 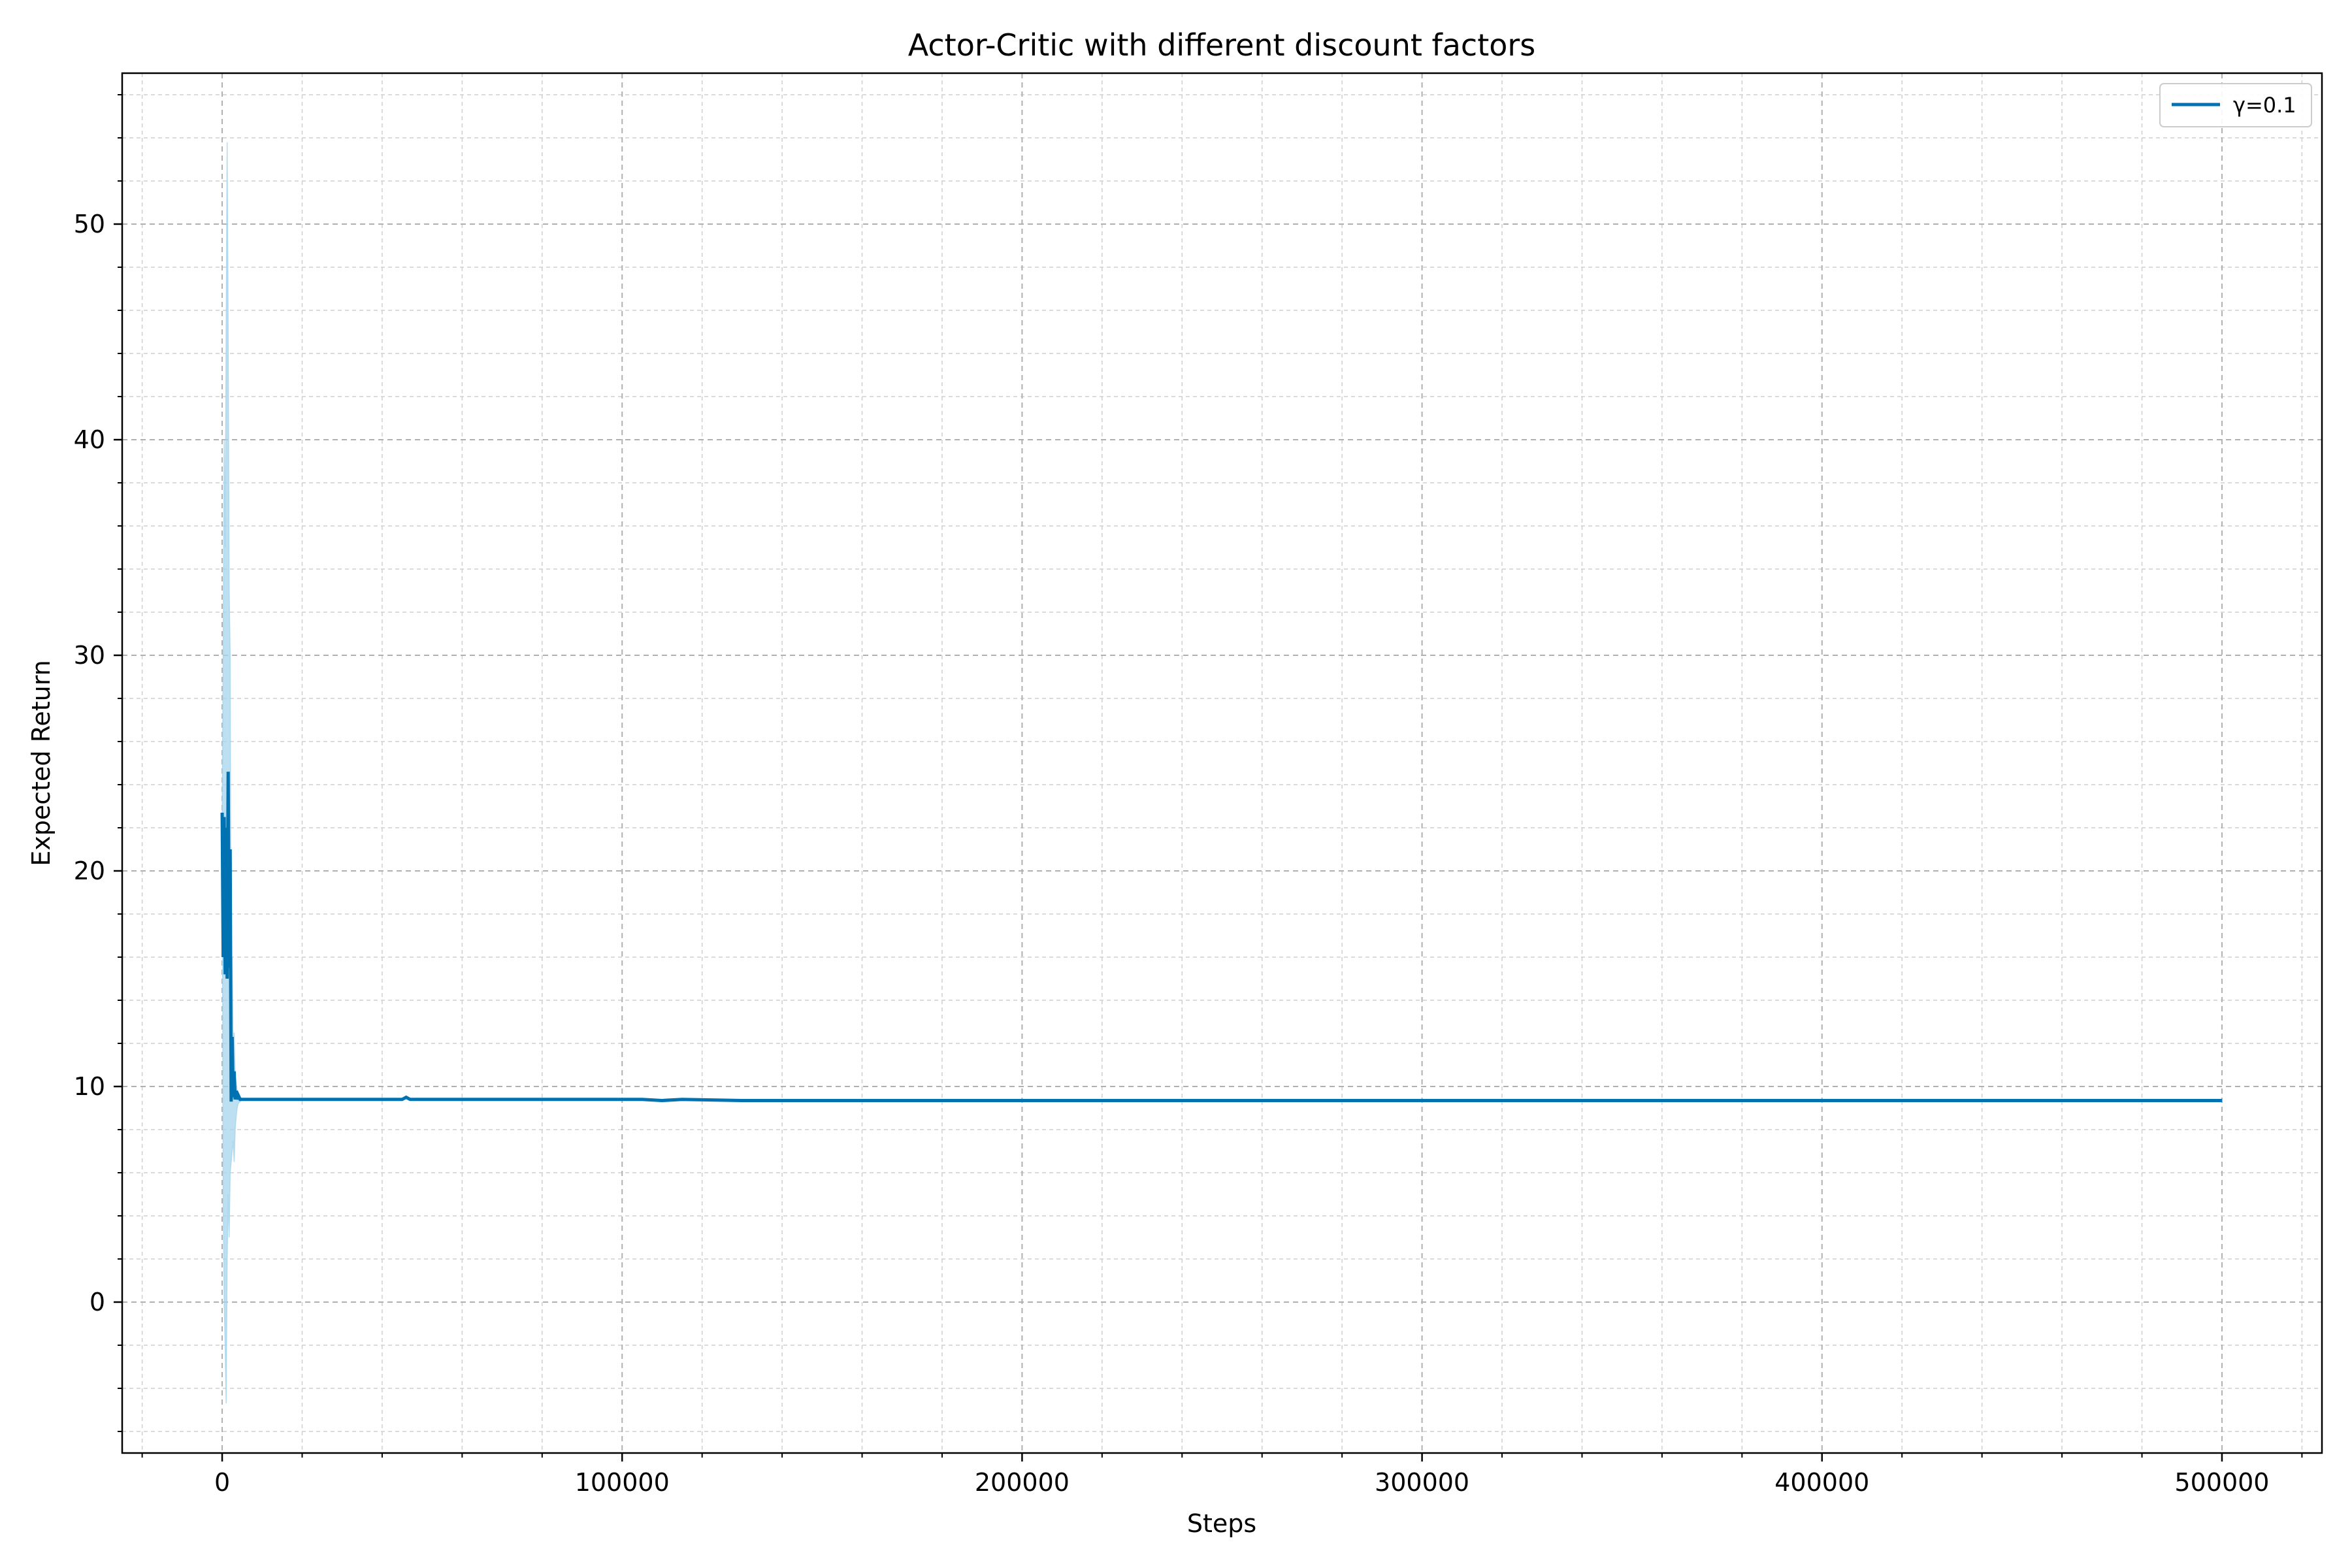 I want to click on x-tick-label: 0, so click(x=222, y=1482).